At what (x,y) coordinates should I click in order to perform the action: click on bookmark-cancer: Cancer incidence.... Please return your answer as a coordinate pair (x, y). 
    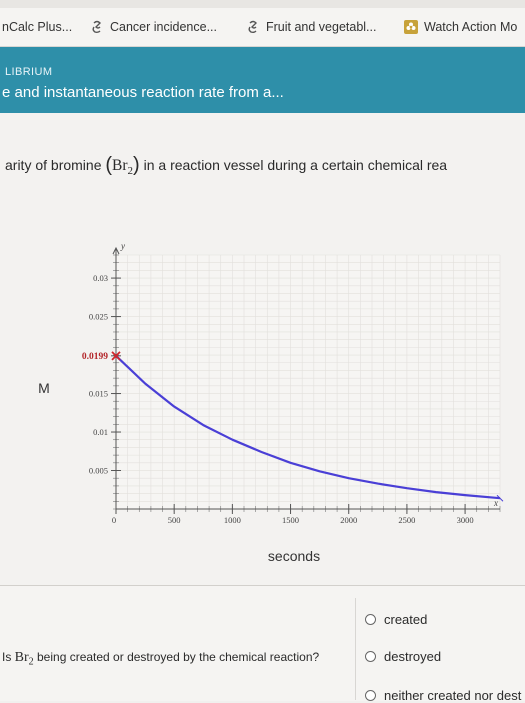
    Looking at the image, I should click on (153, 27).